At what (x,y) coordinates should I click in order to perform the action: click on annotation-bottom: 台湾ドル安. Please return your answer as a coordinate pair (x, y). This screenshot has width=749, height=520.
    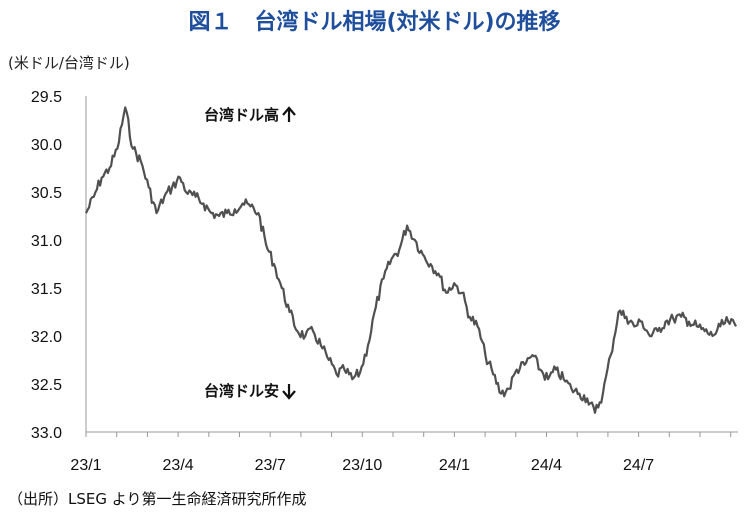
    Looking at the image, I should click on (241, 391).